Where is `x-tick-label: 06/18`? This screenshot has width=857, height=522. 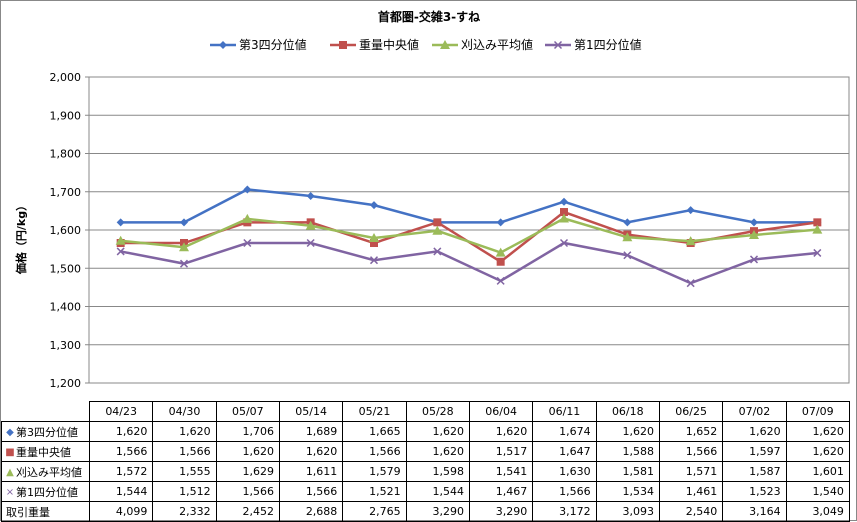 x-tick-label: 06/18 is located at coordinates (627, 411).